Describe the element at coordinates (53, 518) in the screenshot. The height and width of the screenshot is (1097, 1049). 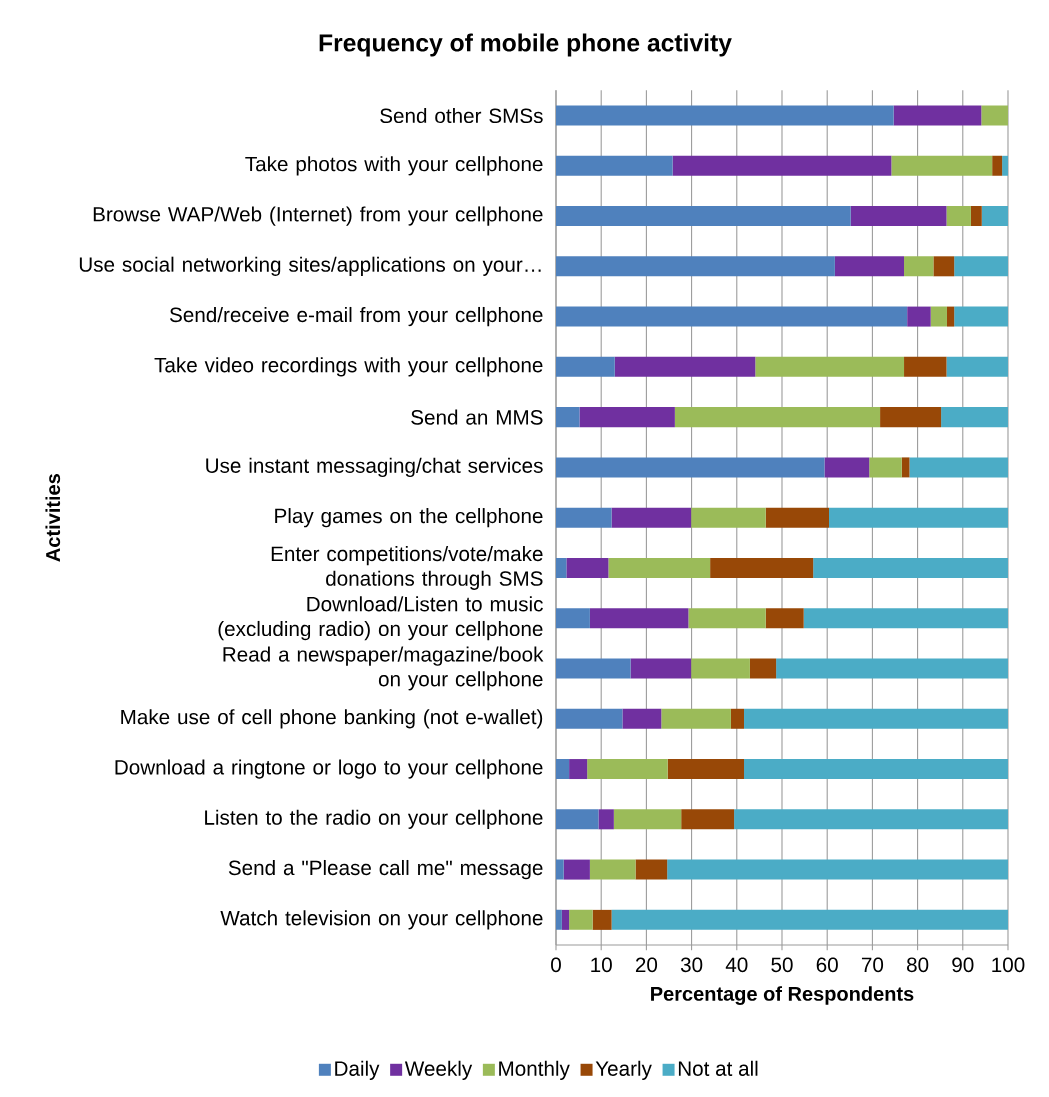
I see `y-axis-title: Activities` at that location.